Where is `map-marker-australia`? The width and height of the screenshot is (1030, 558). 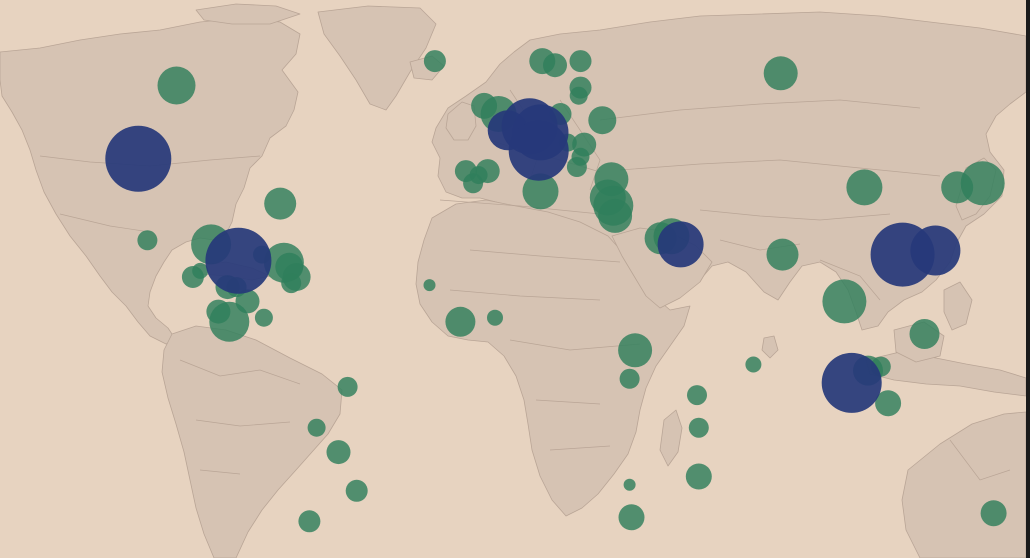
map-marker-australia is located at coordinates (993, 513).